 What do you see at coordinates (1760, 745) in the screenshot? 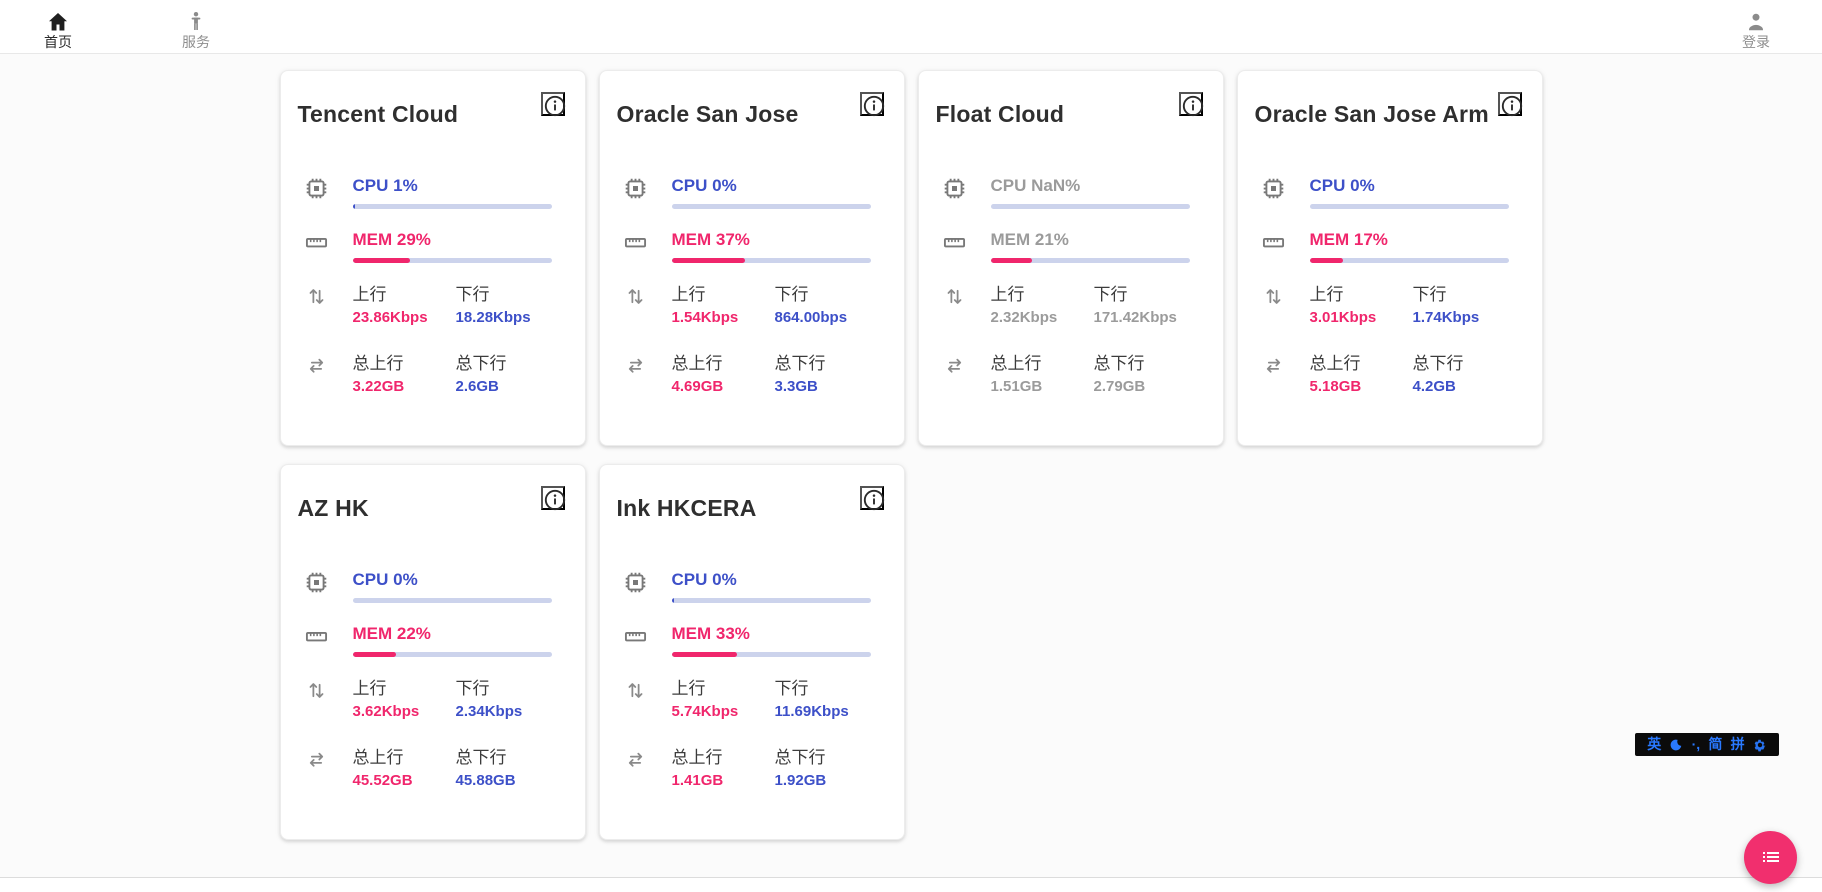
I see `gear-icon` at bounding box center [1760, 745].